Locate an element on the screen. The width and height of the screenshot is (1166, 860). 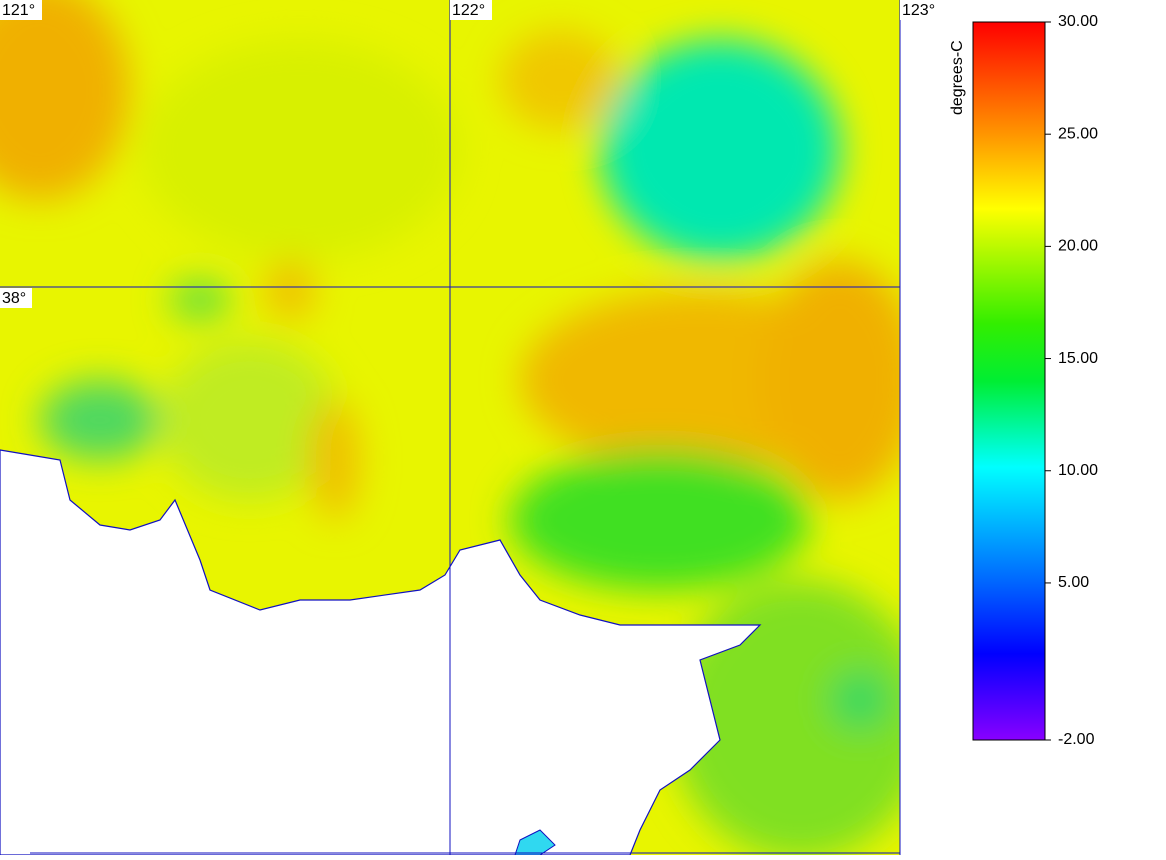
lon-label: 122° is located at coordinates (468, 10).